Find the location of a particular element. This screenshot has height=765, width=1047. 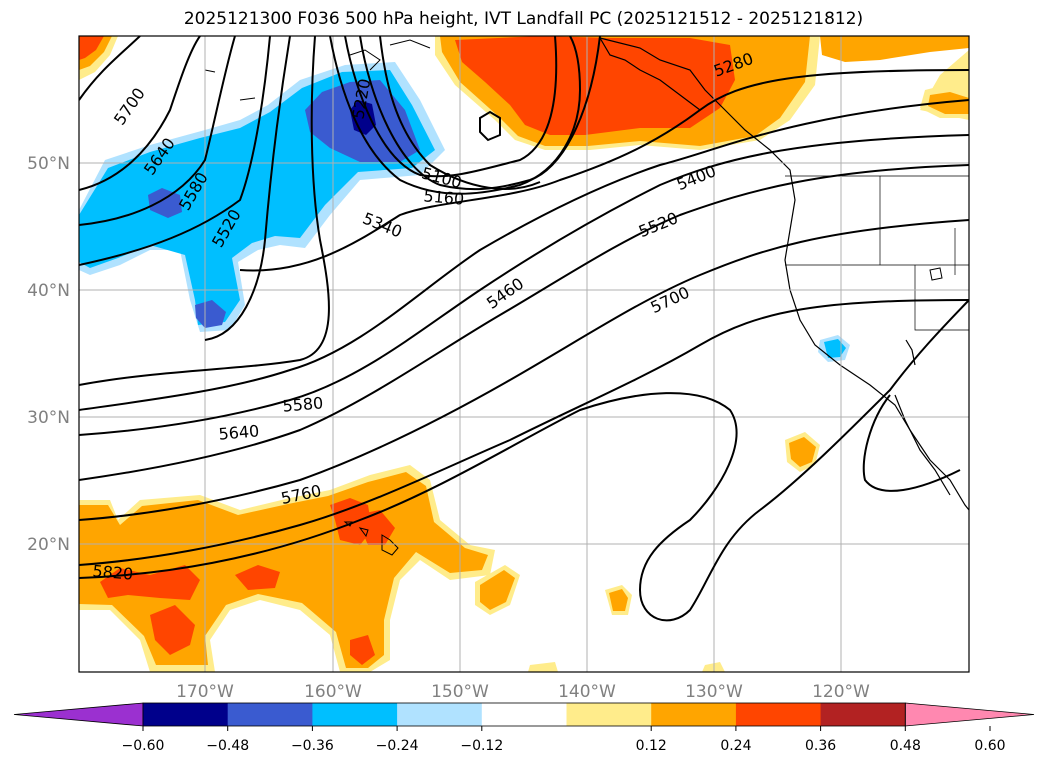

colorbar-tick-label: 0.36 is located at coordinates (820, 746).